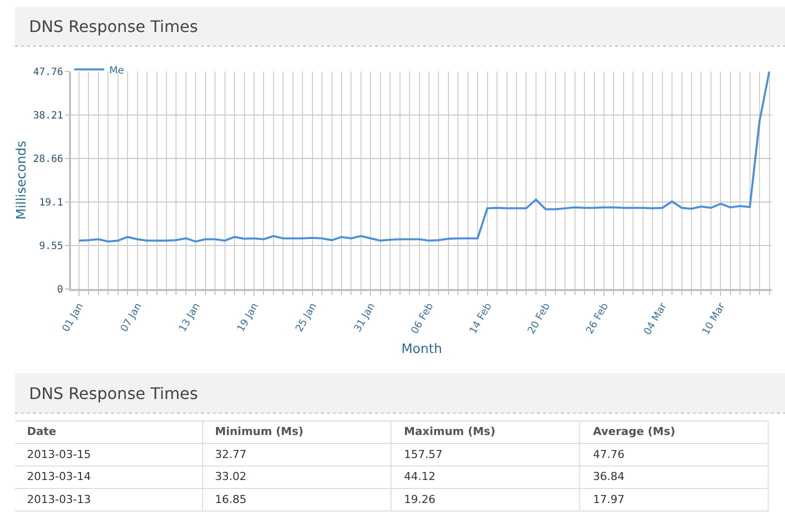 The height and width of the screenshot is (520, 785). Describe the element at coordinates (450, 431) in the screenshot. I see `text: Maximum (Ms)` at that location.